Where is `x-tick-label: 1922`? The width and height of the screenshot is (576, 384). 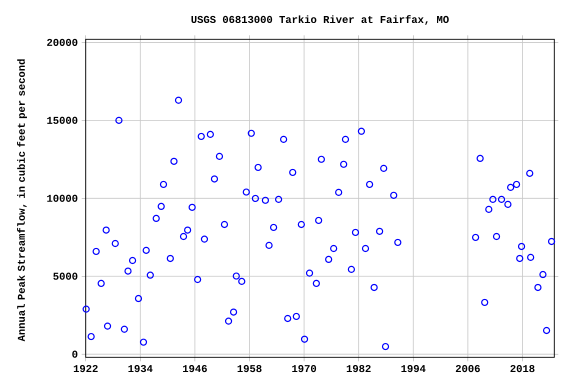 x-tick-label: 1922 is located at coordinates (86, 368).